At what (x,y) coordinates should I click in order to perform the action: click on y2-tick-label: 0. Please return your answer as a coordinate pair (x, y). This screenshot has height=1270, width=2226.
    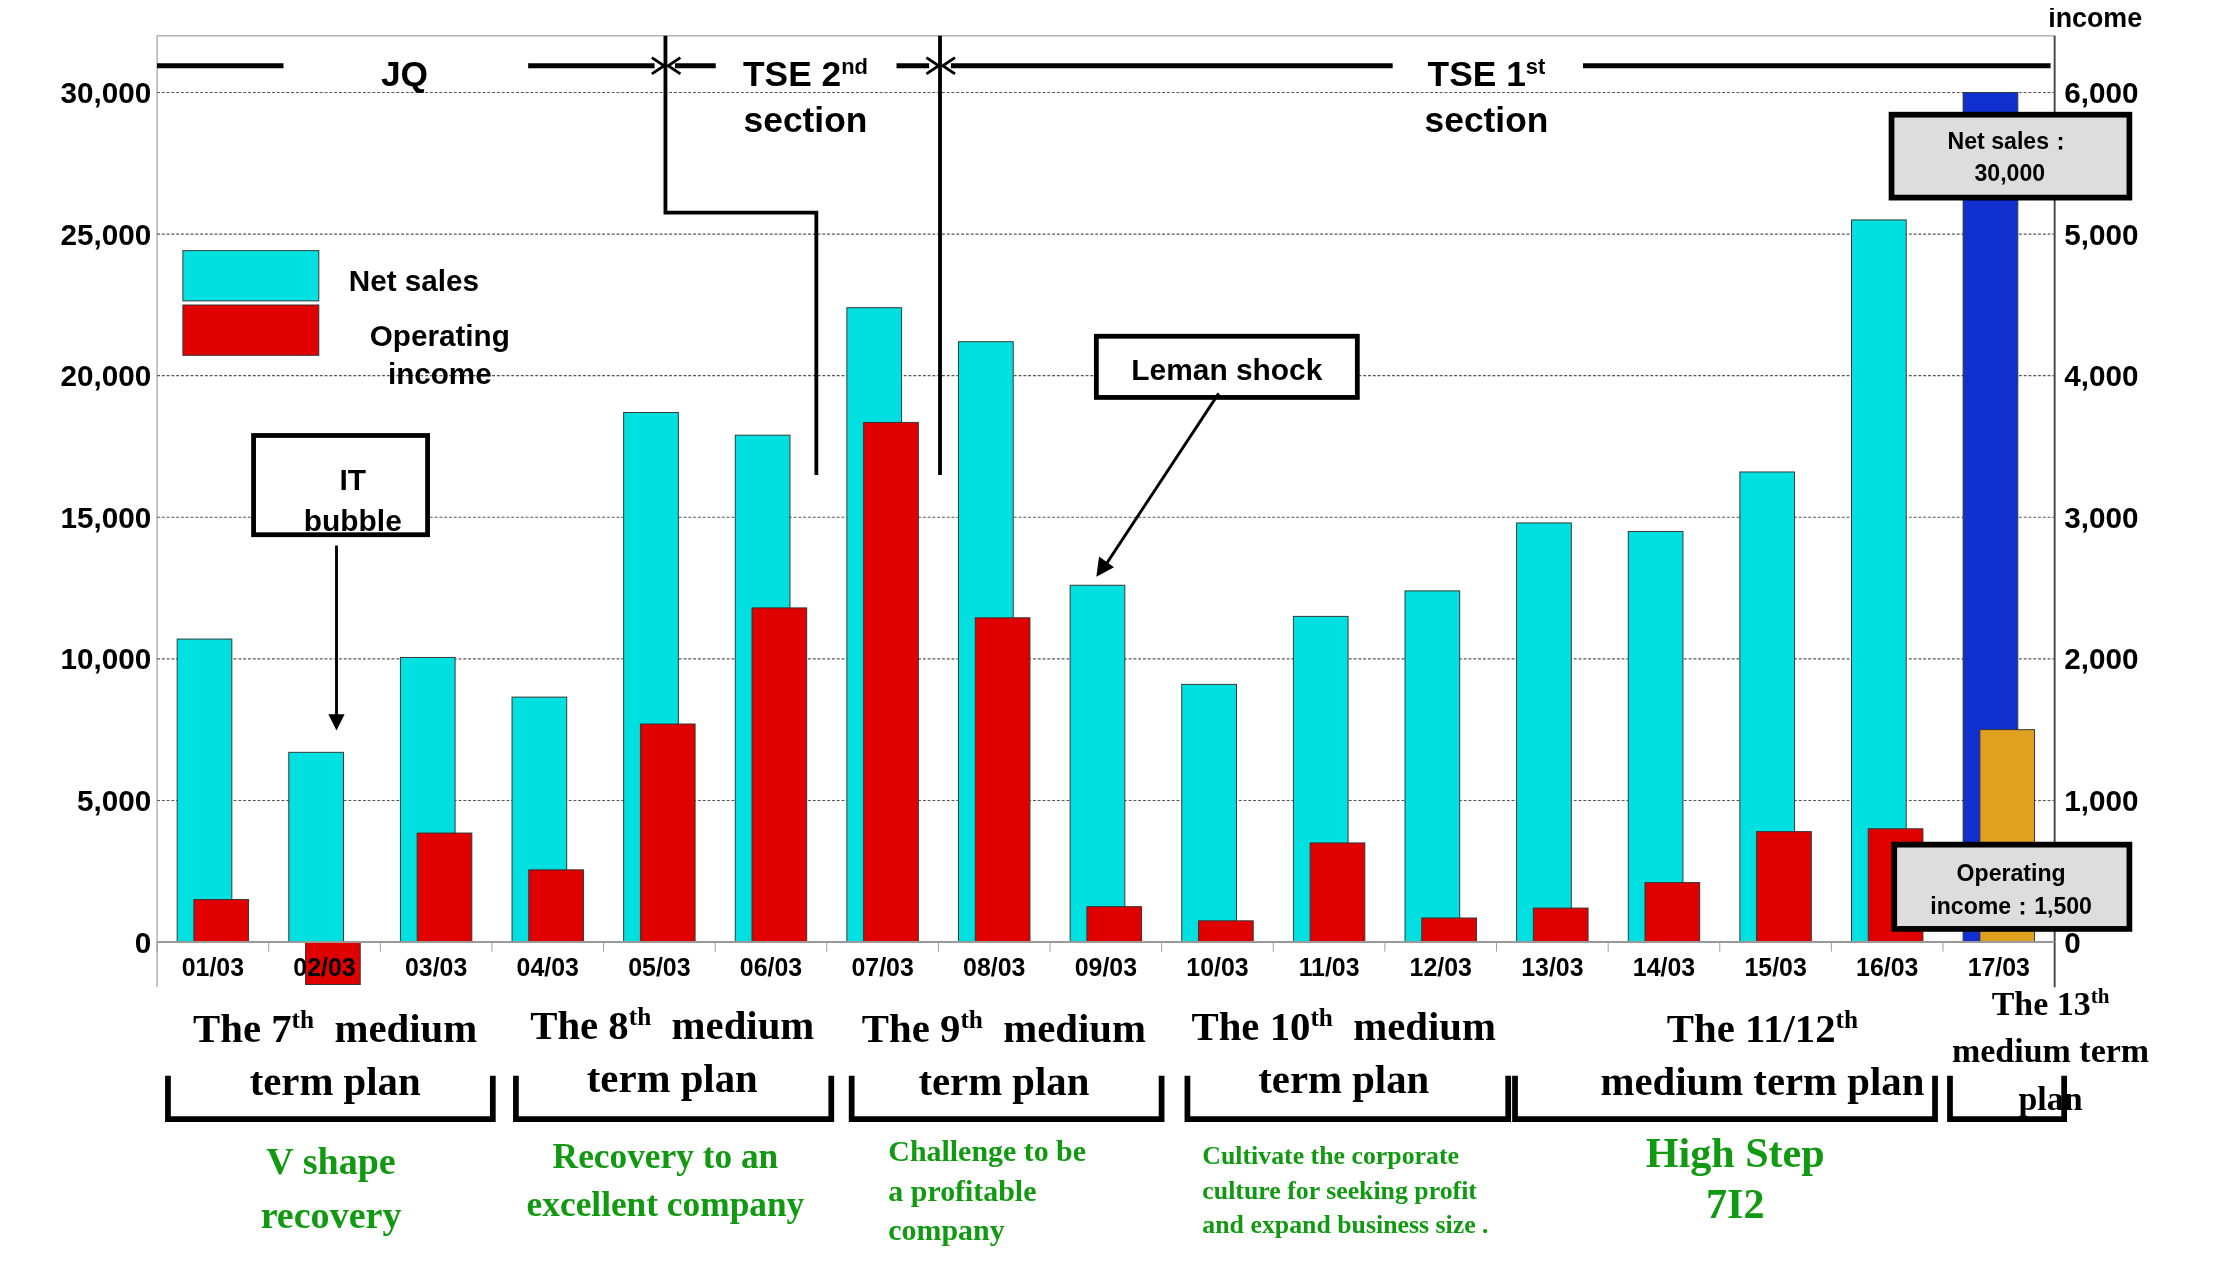
    Looking at the image, I should click on (2072, 942).